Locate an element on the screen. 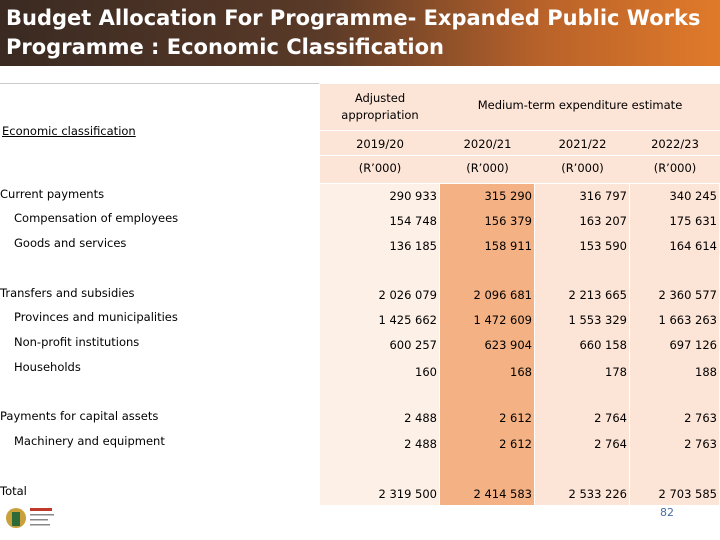 The height and width of the screenshot is (540, 720). row-label: Current payments is located at coordinates (52, 194).